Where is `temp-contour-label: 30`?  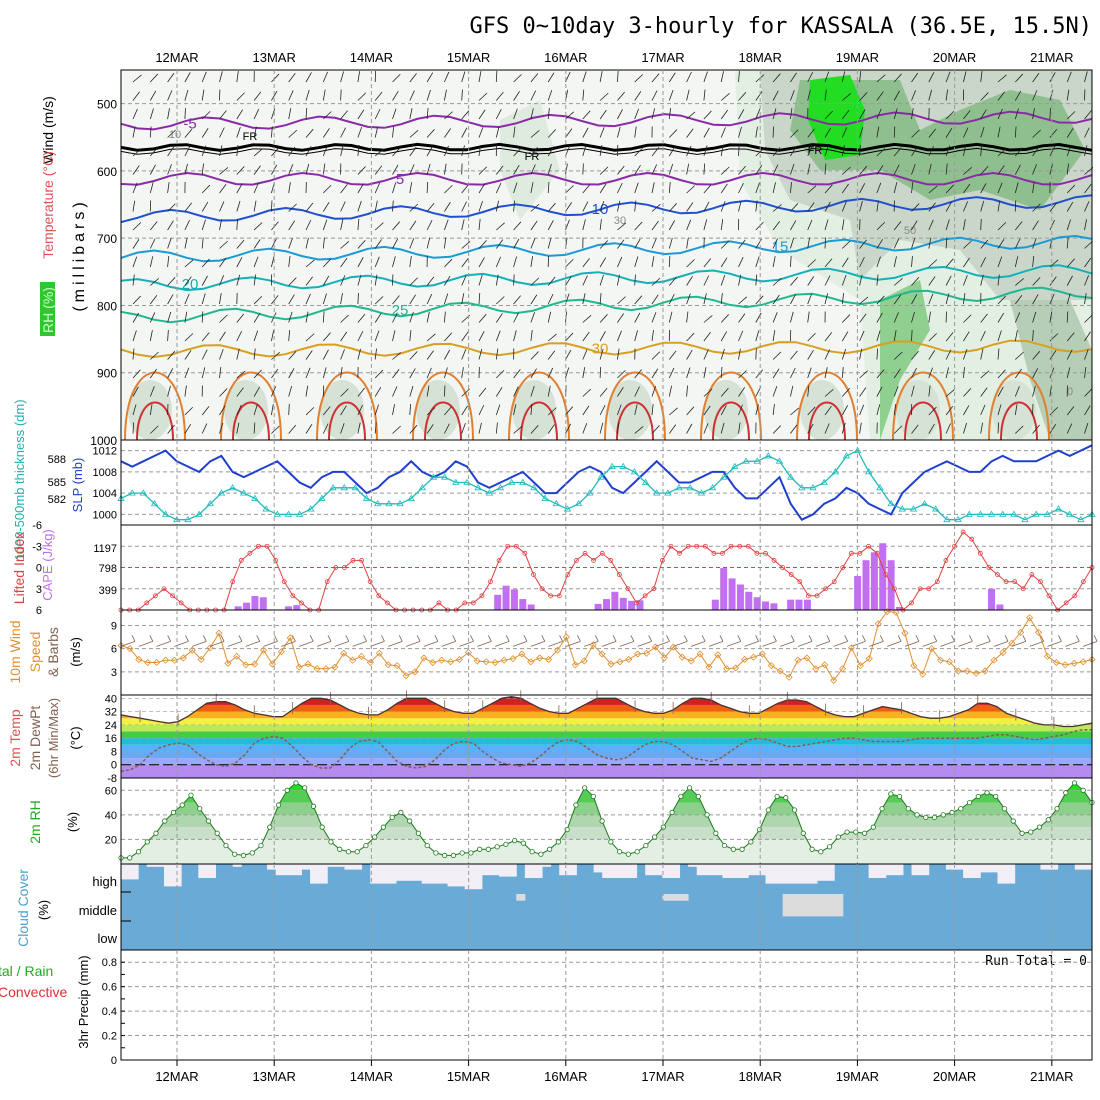 temp-contour-label: 30 is located at coordinates (600, 349).